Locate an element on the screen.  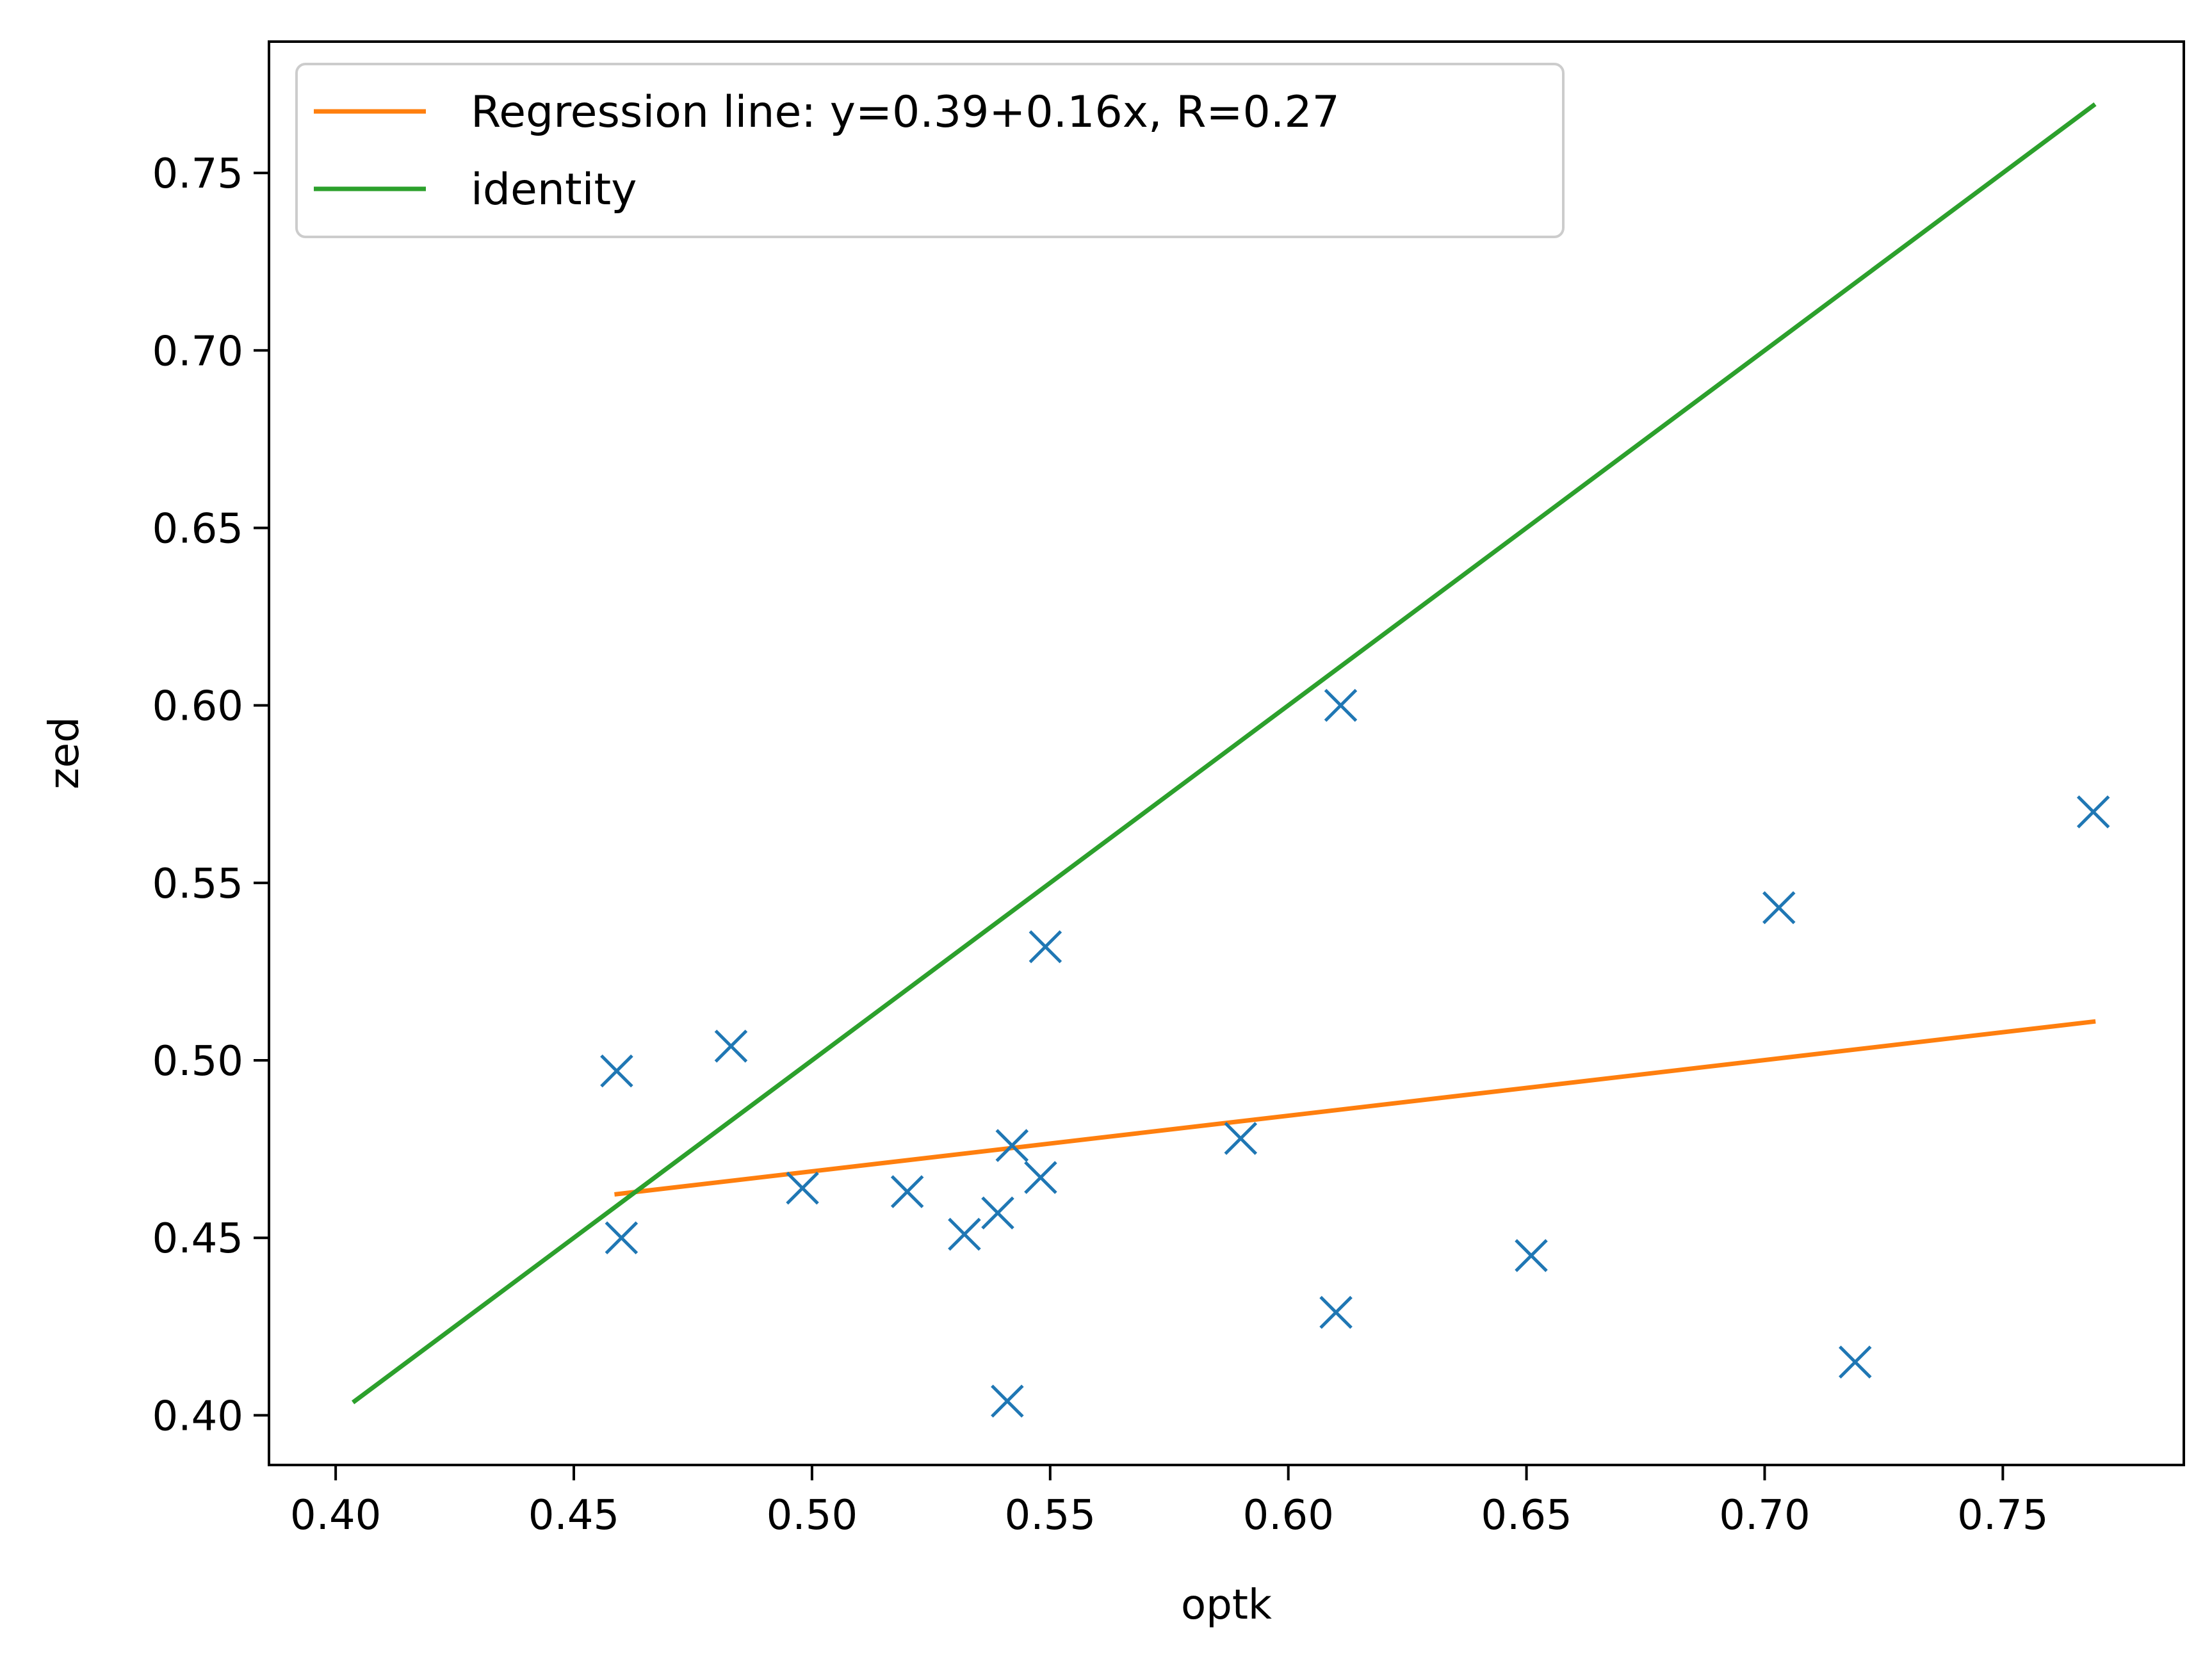
y-tick-label: 0.50 is located at coordinates (198, 1061).